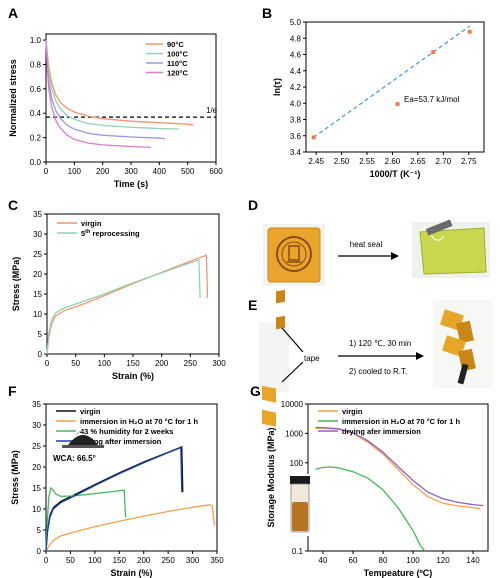  I want to click on x-tick-label: 40, so click(323, 560).